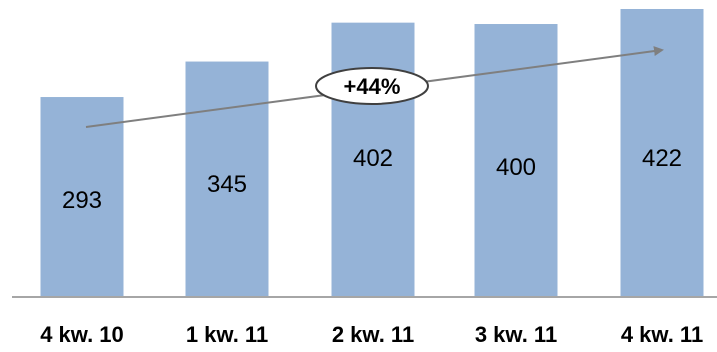 This screenshot has height=352, width=717. Describe the element at coordinates (227, 184) in the screenshot. I see `bar-value-label: 345` at that location.